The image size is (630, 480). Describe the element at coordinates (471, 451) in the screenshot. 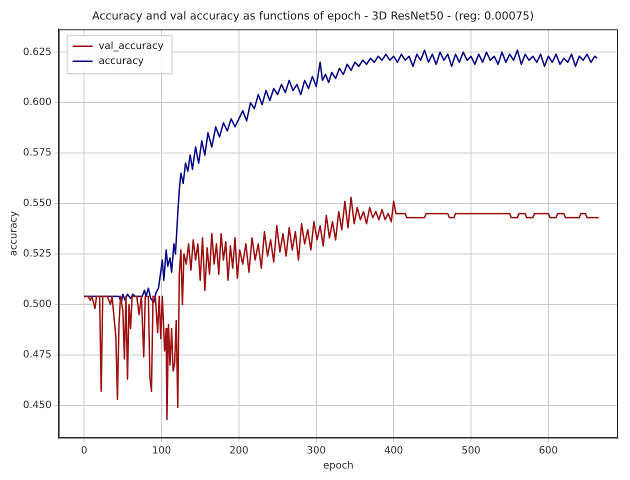

I see `x-tick-label: 500` at that location.